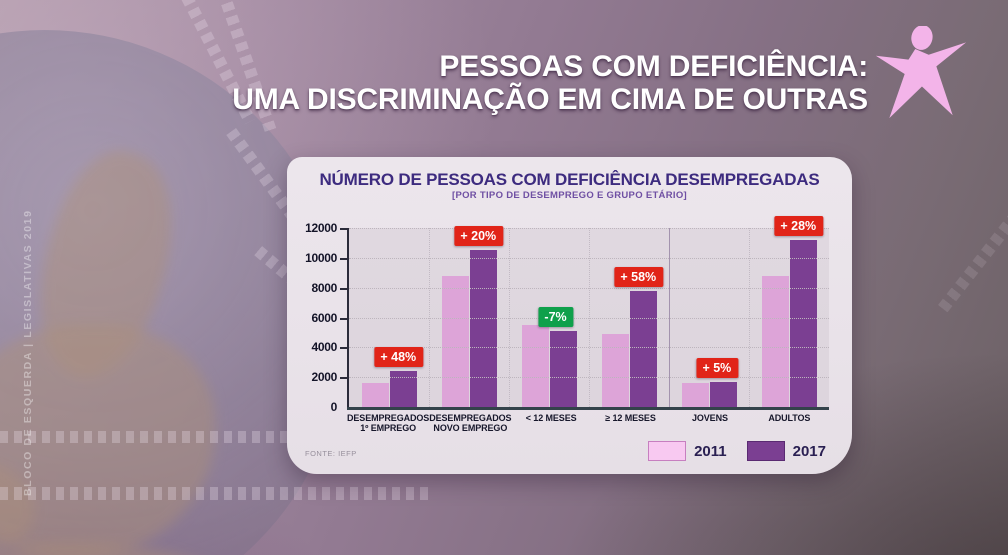 The height and width of the screenshot is (555, 1008). What do you see at coordinates (334, 407) in the screenshot?
I see `y-tick-label: 0` at bounding box center [334, 407].